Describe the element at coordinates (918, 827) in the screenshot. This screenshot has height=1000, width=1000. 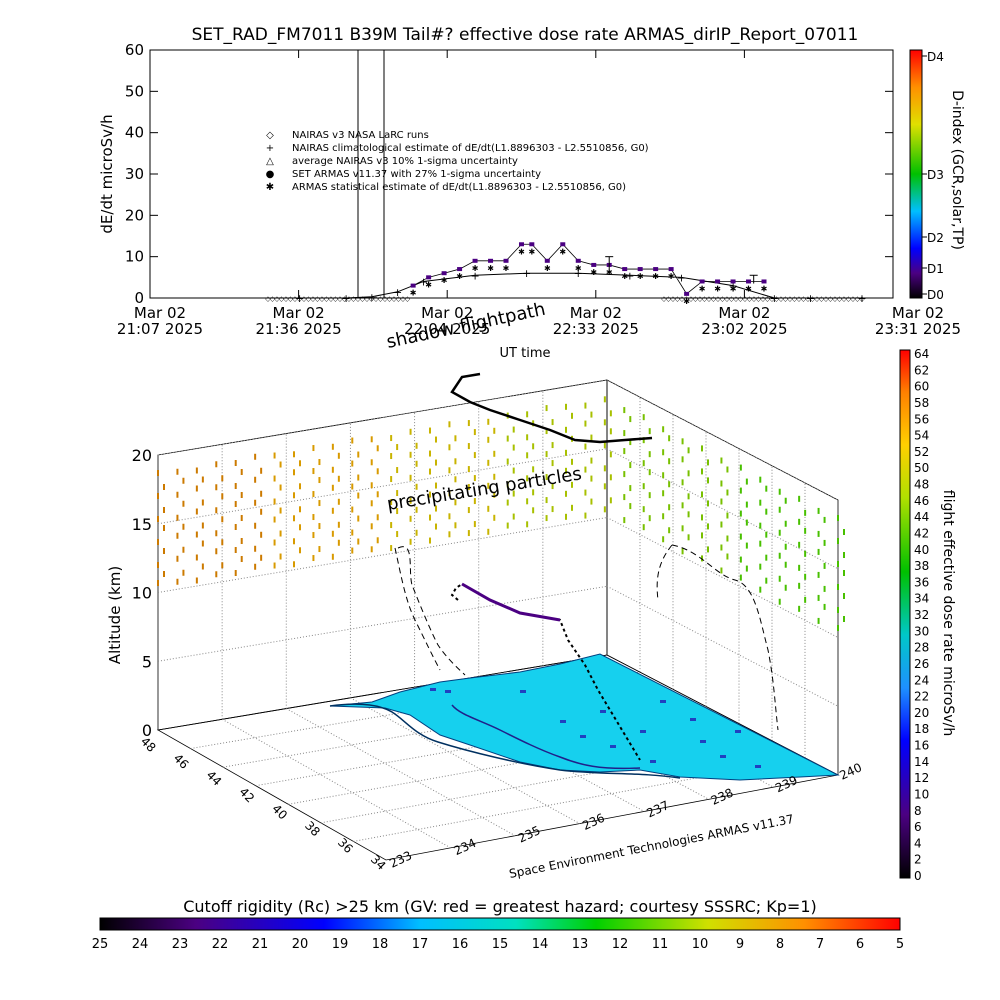
I see `rate-tick-label: 6` at that location.